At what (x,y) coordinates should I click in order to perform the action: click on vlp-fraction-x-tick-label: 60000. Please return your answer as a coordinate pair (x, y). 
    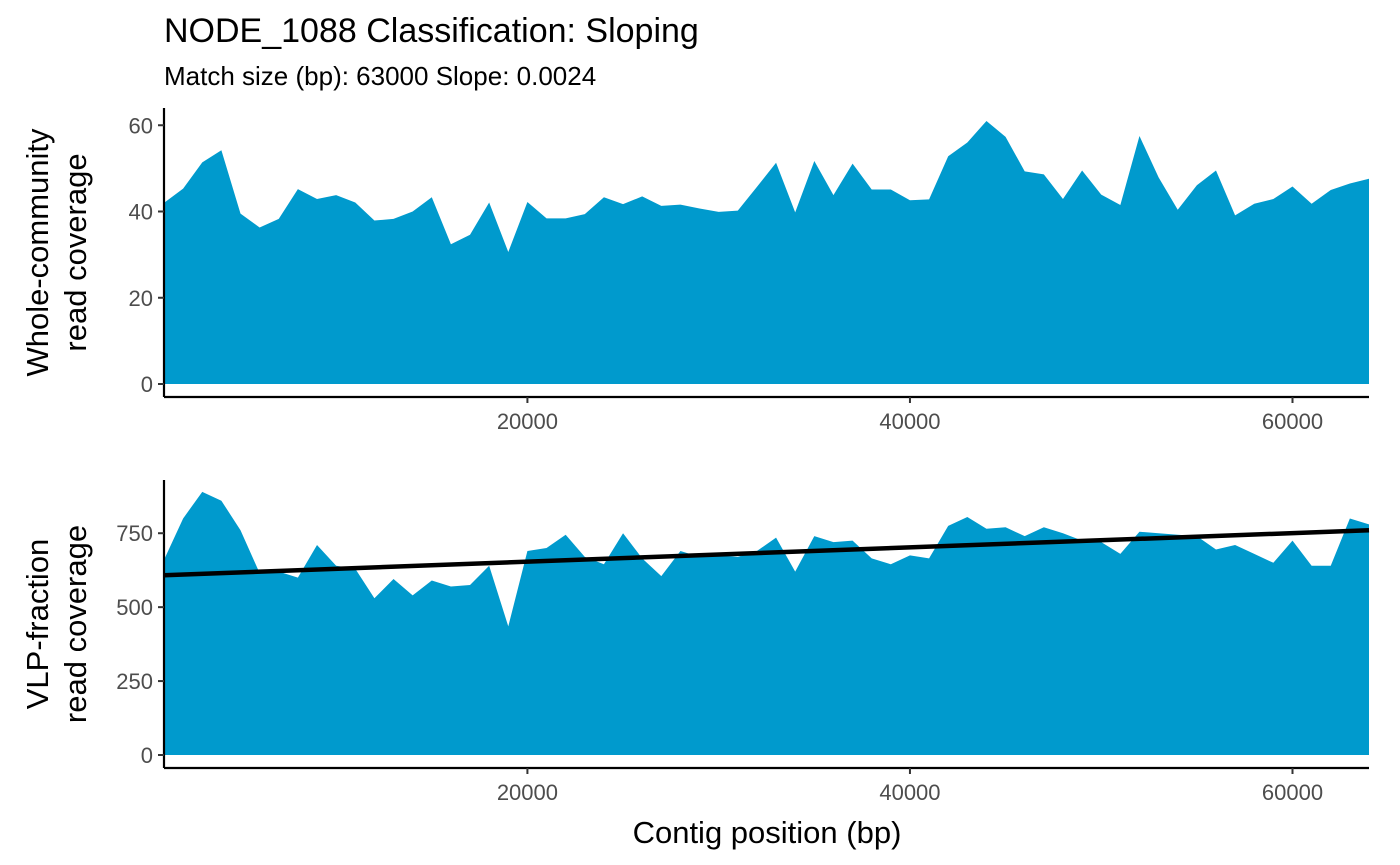
    Looking at the image, I should click on (1292, 792).